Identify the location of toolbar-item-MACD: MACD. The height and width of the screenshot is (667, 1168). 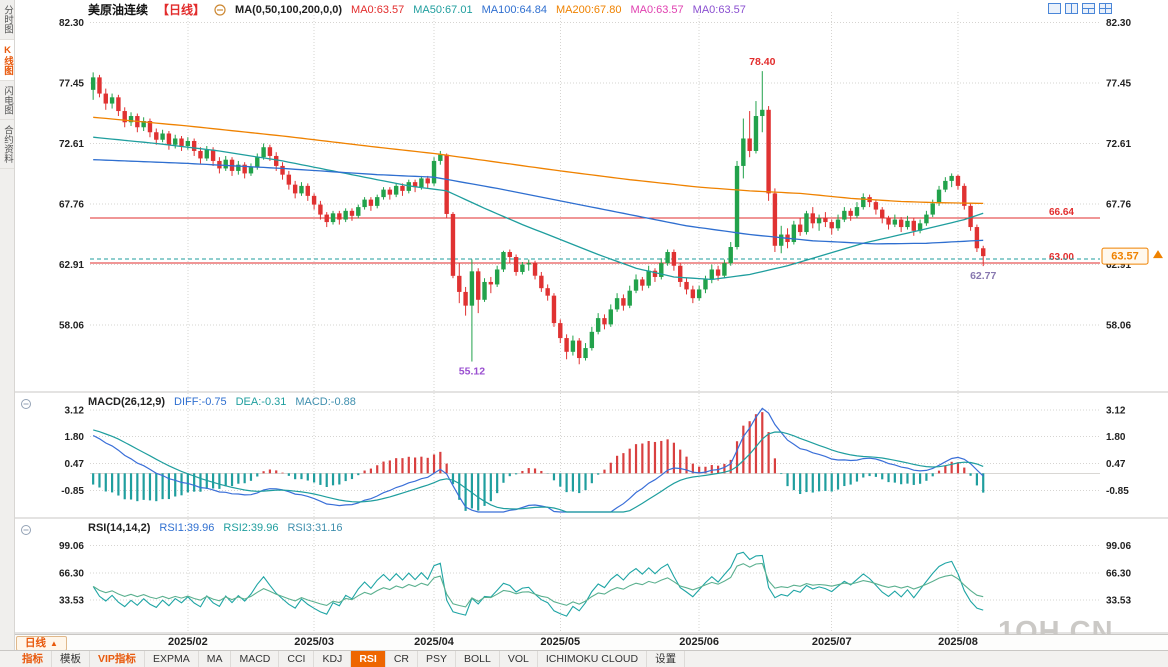
(255, 659).